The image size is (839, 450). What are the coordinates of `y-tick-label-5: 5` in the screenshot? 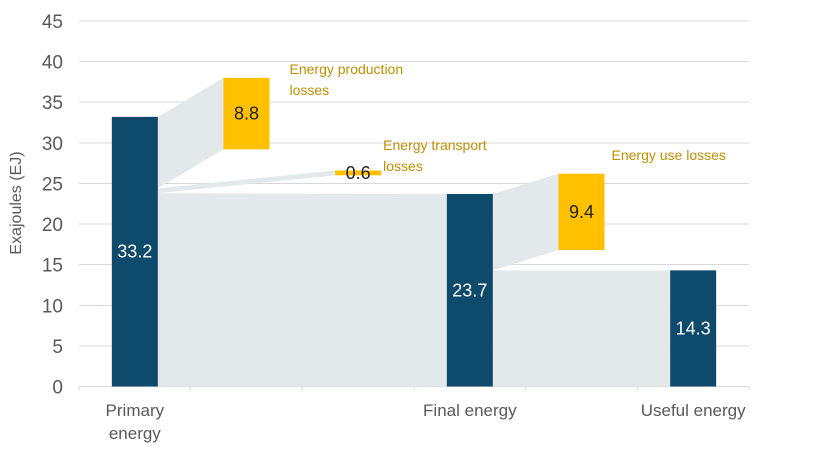 It's located at (57, 347).